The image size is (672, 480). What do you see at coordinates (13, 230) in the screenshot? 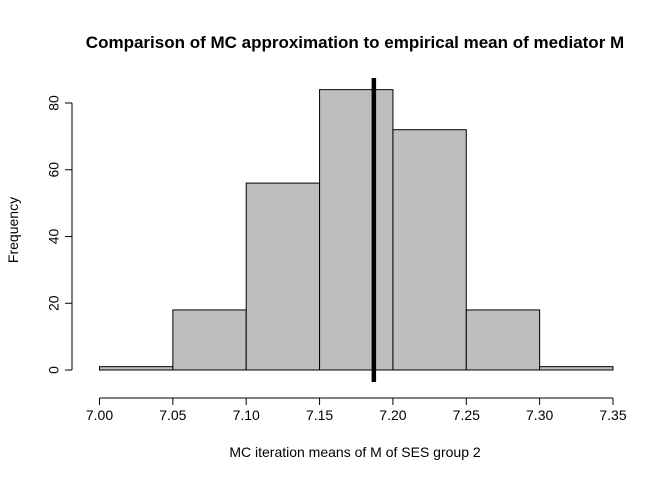
I see `y-axis-label: Frequency` at bounding box center [13, 230].